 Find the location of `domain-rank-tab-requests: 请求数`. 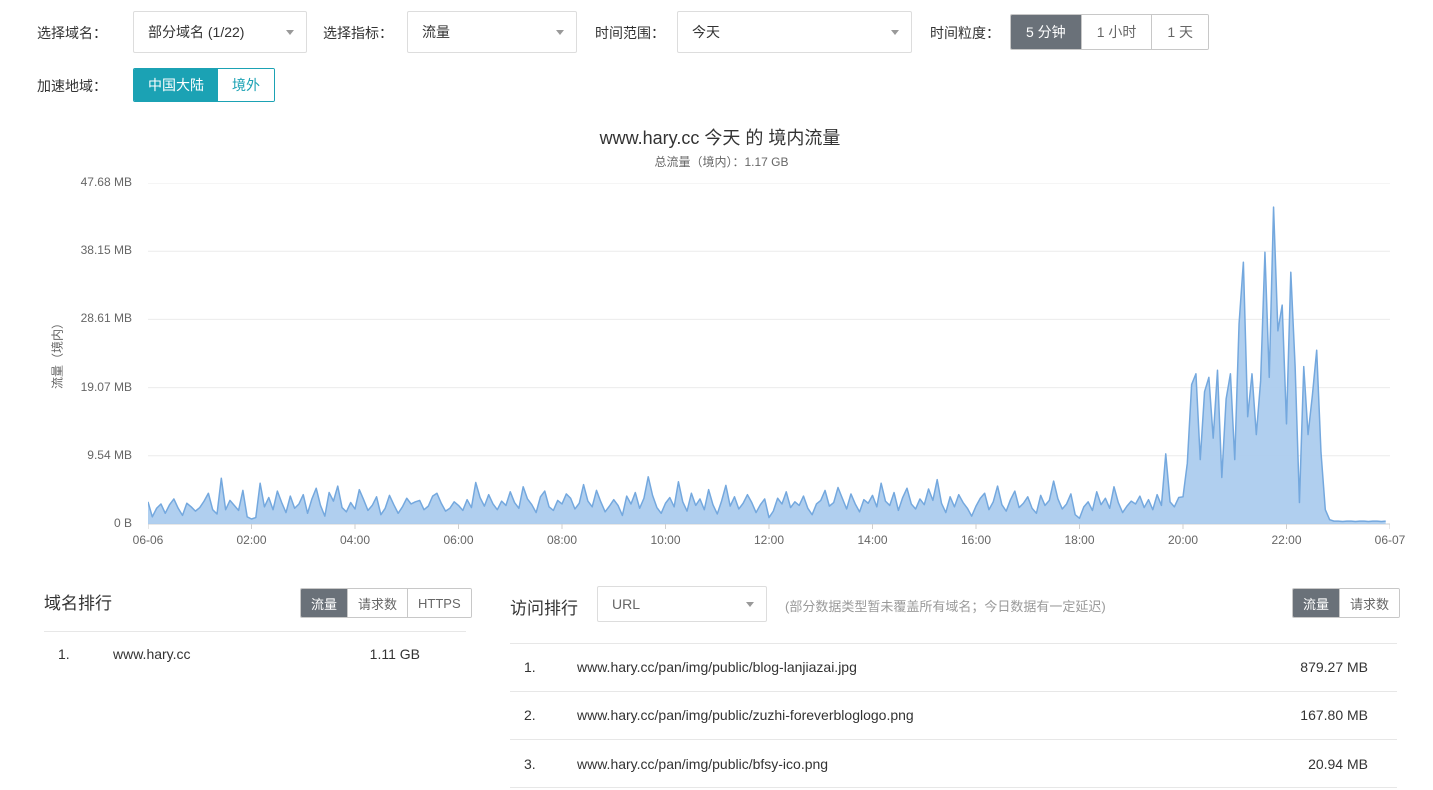

domain-rank-tab-requests: 请求数 is located at coordinates (377, 603).